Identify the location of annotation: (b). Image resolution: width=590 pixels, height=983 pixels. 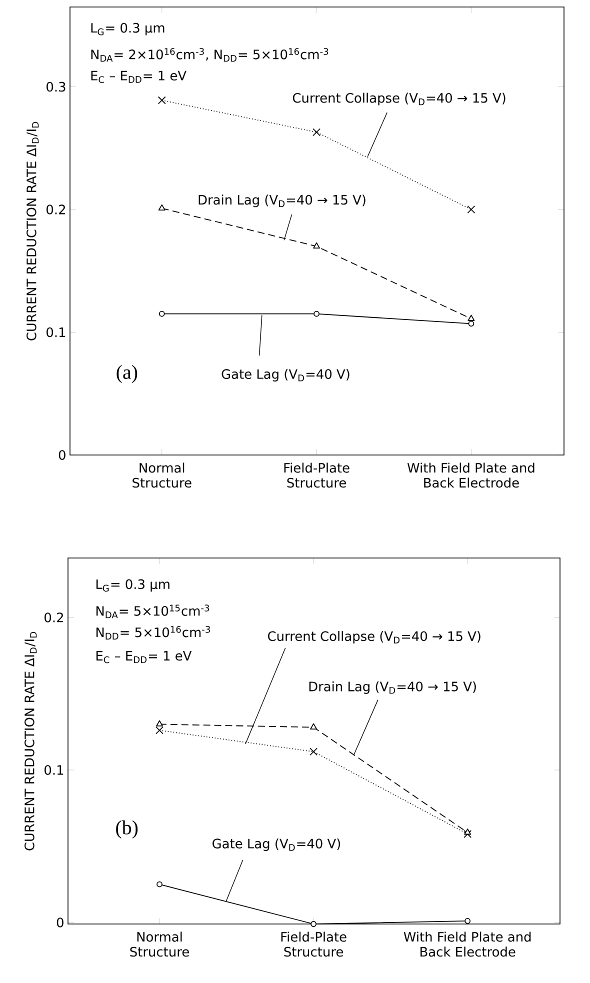
(127, 829).